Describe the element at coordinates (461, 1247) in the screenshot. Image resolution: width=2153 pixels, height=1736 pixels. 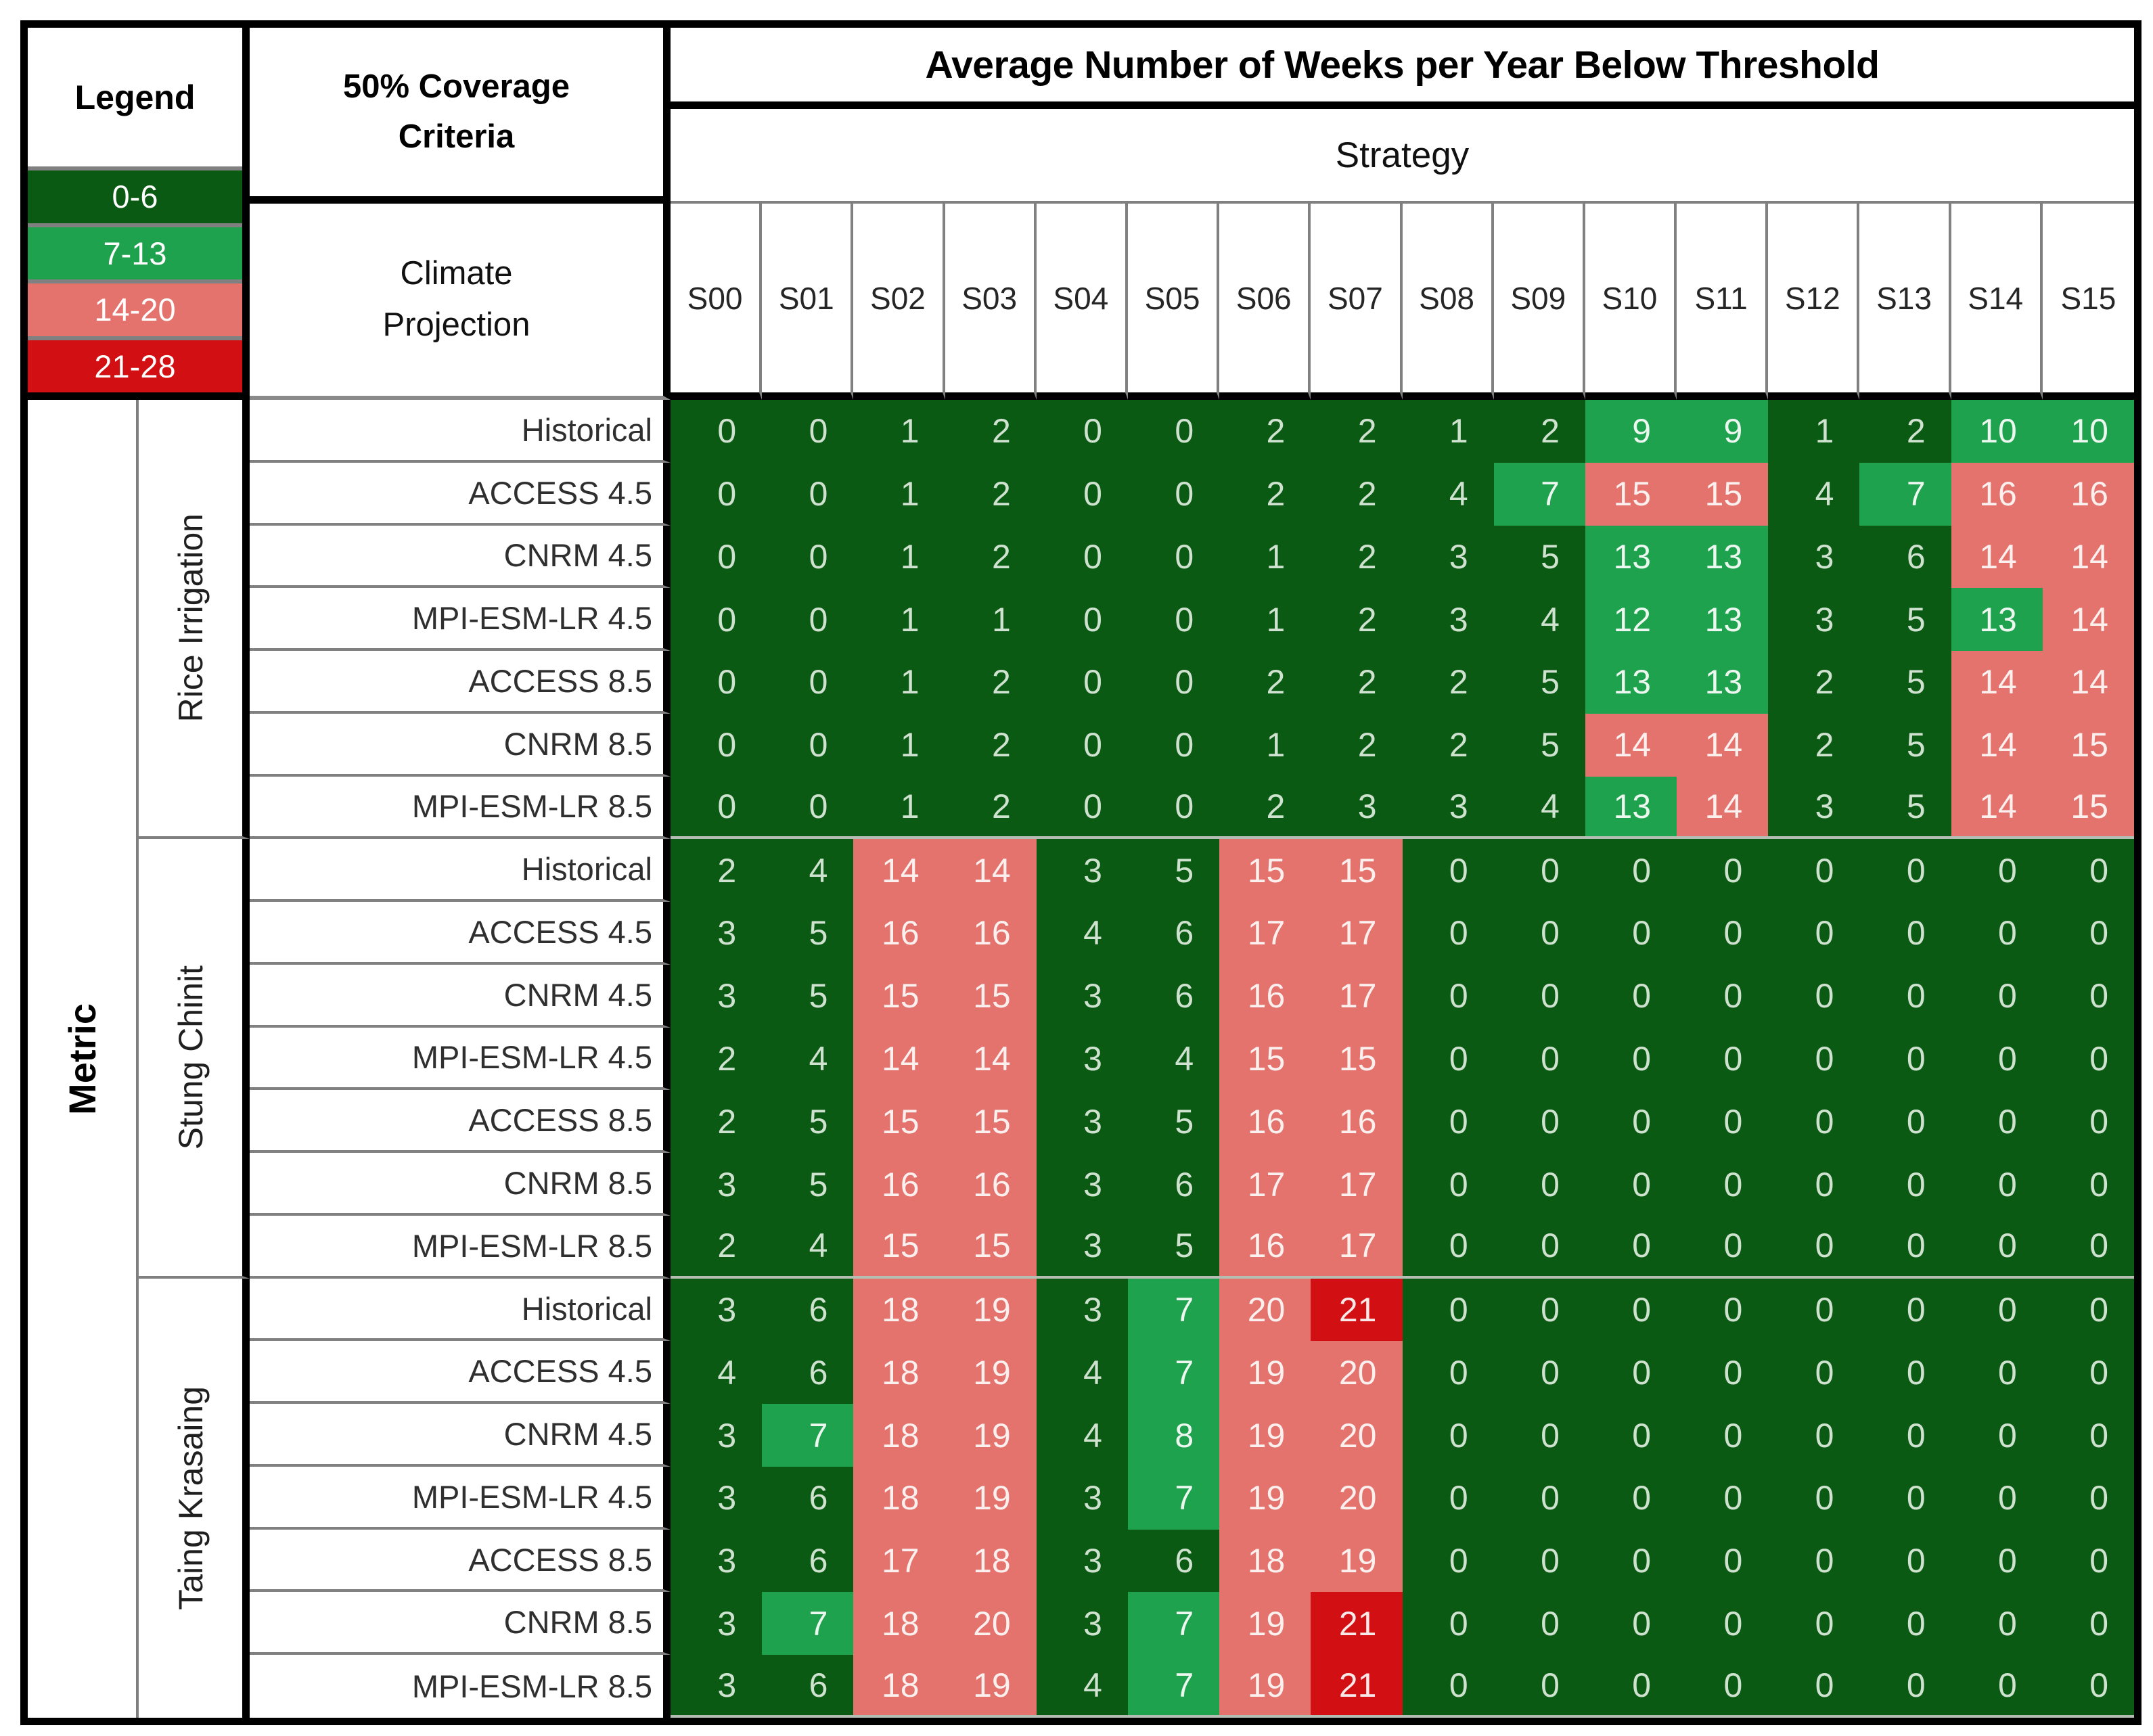
I see `projection-label: MPI-ESM-LR 8.5` at that location.